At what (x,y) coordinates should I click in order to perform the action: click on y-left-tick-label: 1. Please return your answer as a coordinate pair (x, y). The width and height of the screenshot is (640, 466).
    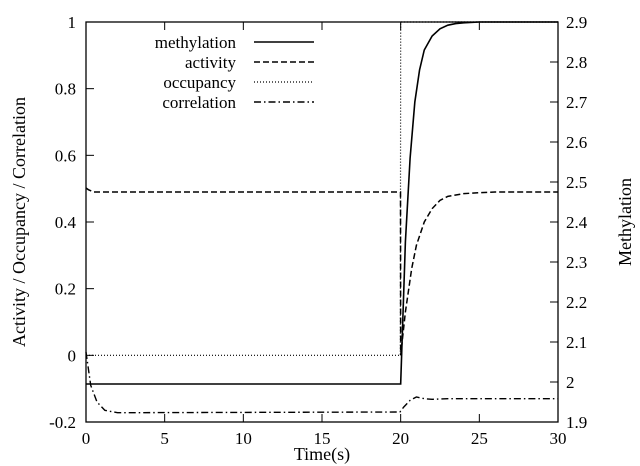
    Looking at the image, I should click on (72, 22).